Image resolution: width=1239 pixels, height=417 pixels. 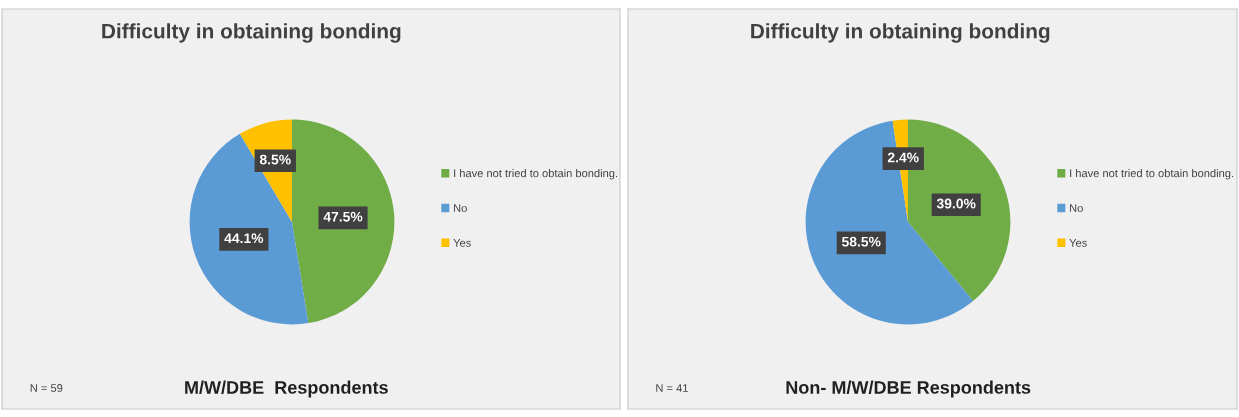 I want to click on data-label: 44.1%, so click(x=244, y=238).